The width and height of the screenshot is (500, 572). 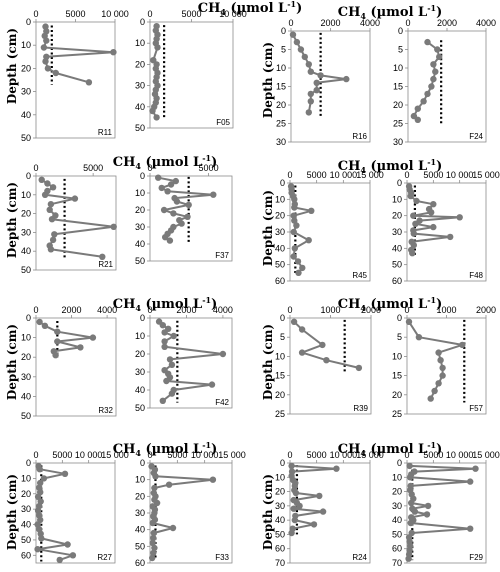 I want to click on y-tick-label: 15, so click(x=280, y=376).